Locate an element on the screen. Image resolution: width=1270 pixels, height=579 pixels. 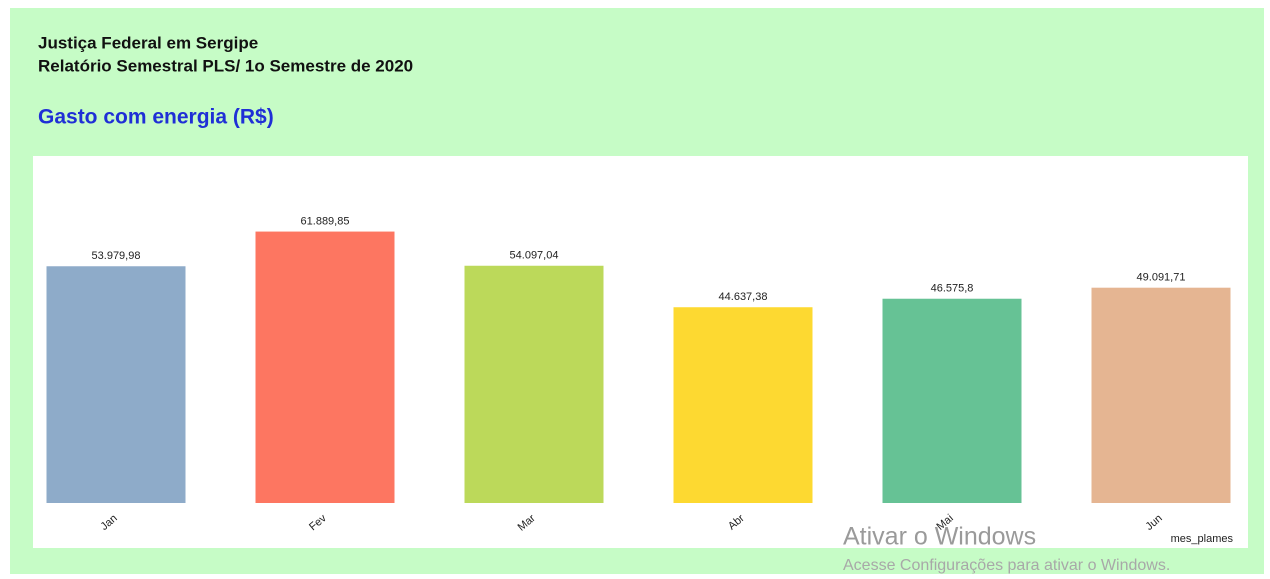
watermark: Ativar o Windows is located at coordinates (939, 537).